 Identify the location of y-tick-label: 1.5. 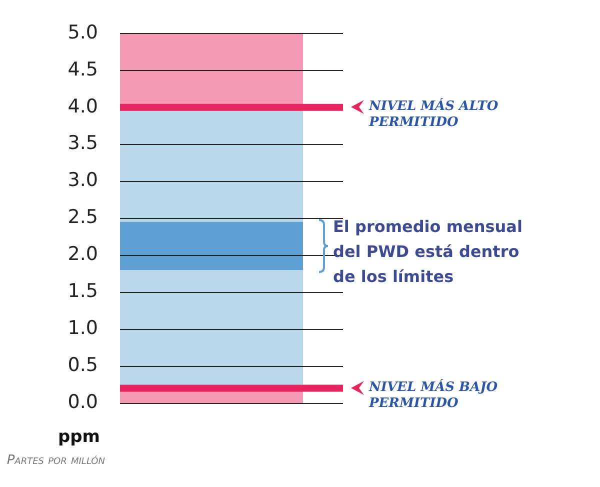
(83, 291).